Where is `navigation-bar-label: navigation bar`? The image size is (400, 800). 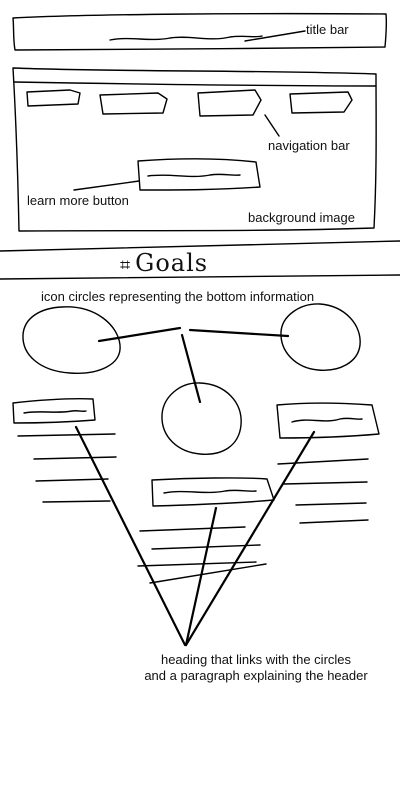
navigation-bar-label: navigation bar is located at coordinates (309, 145).